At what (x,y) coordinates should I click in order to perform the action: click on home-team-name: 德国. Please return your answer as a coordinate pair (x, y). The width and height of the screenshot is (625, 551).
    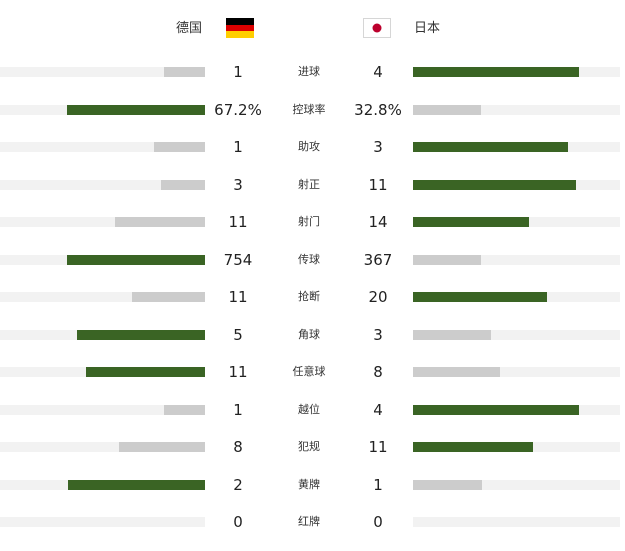
    Looking at the image, I should click on (188, 28).